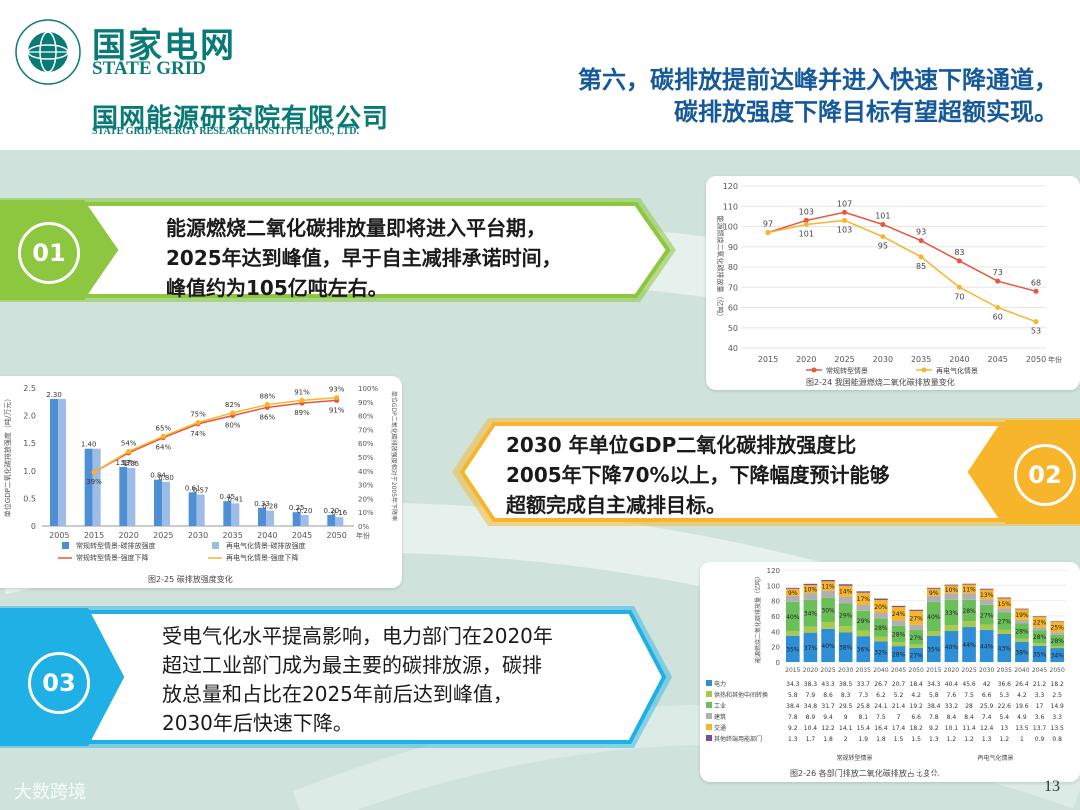 This screenshot has width=1080, height=810. I want to click on table-cell: 10.1, so click(952, 728).